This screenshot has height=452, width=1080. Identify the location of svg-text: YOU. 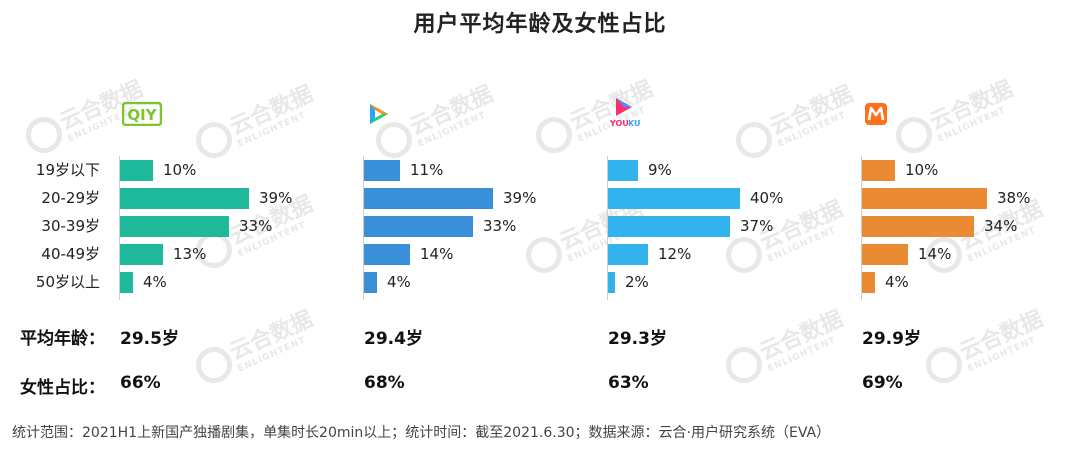
(619, 123).